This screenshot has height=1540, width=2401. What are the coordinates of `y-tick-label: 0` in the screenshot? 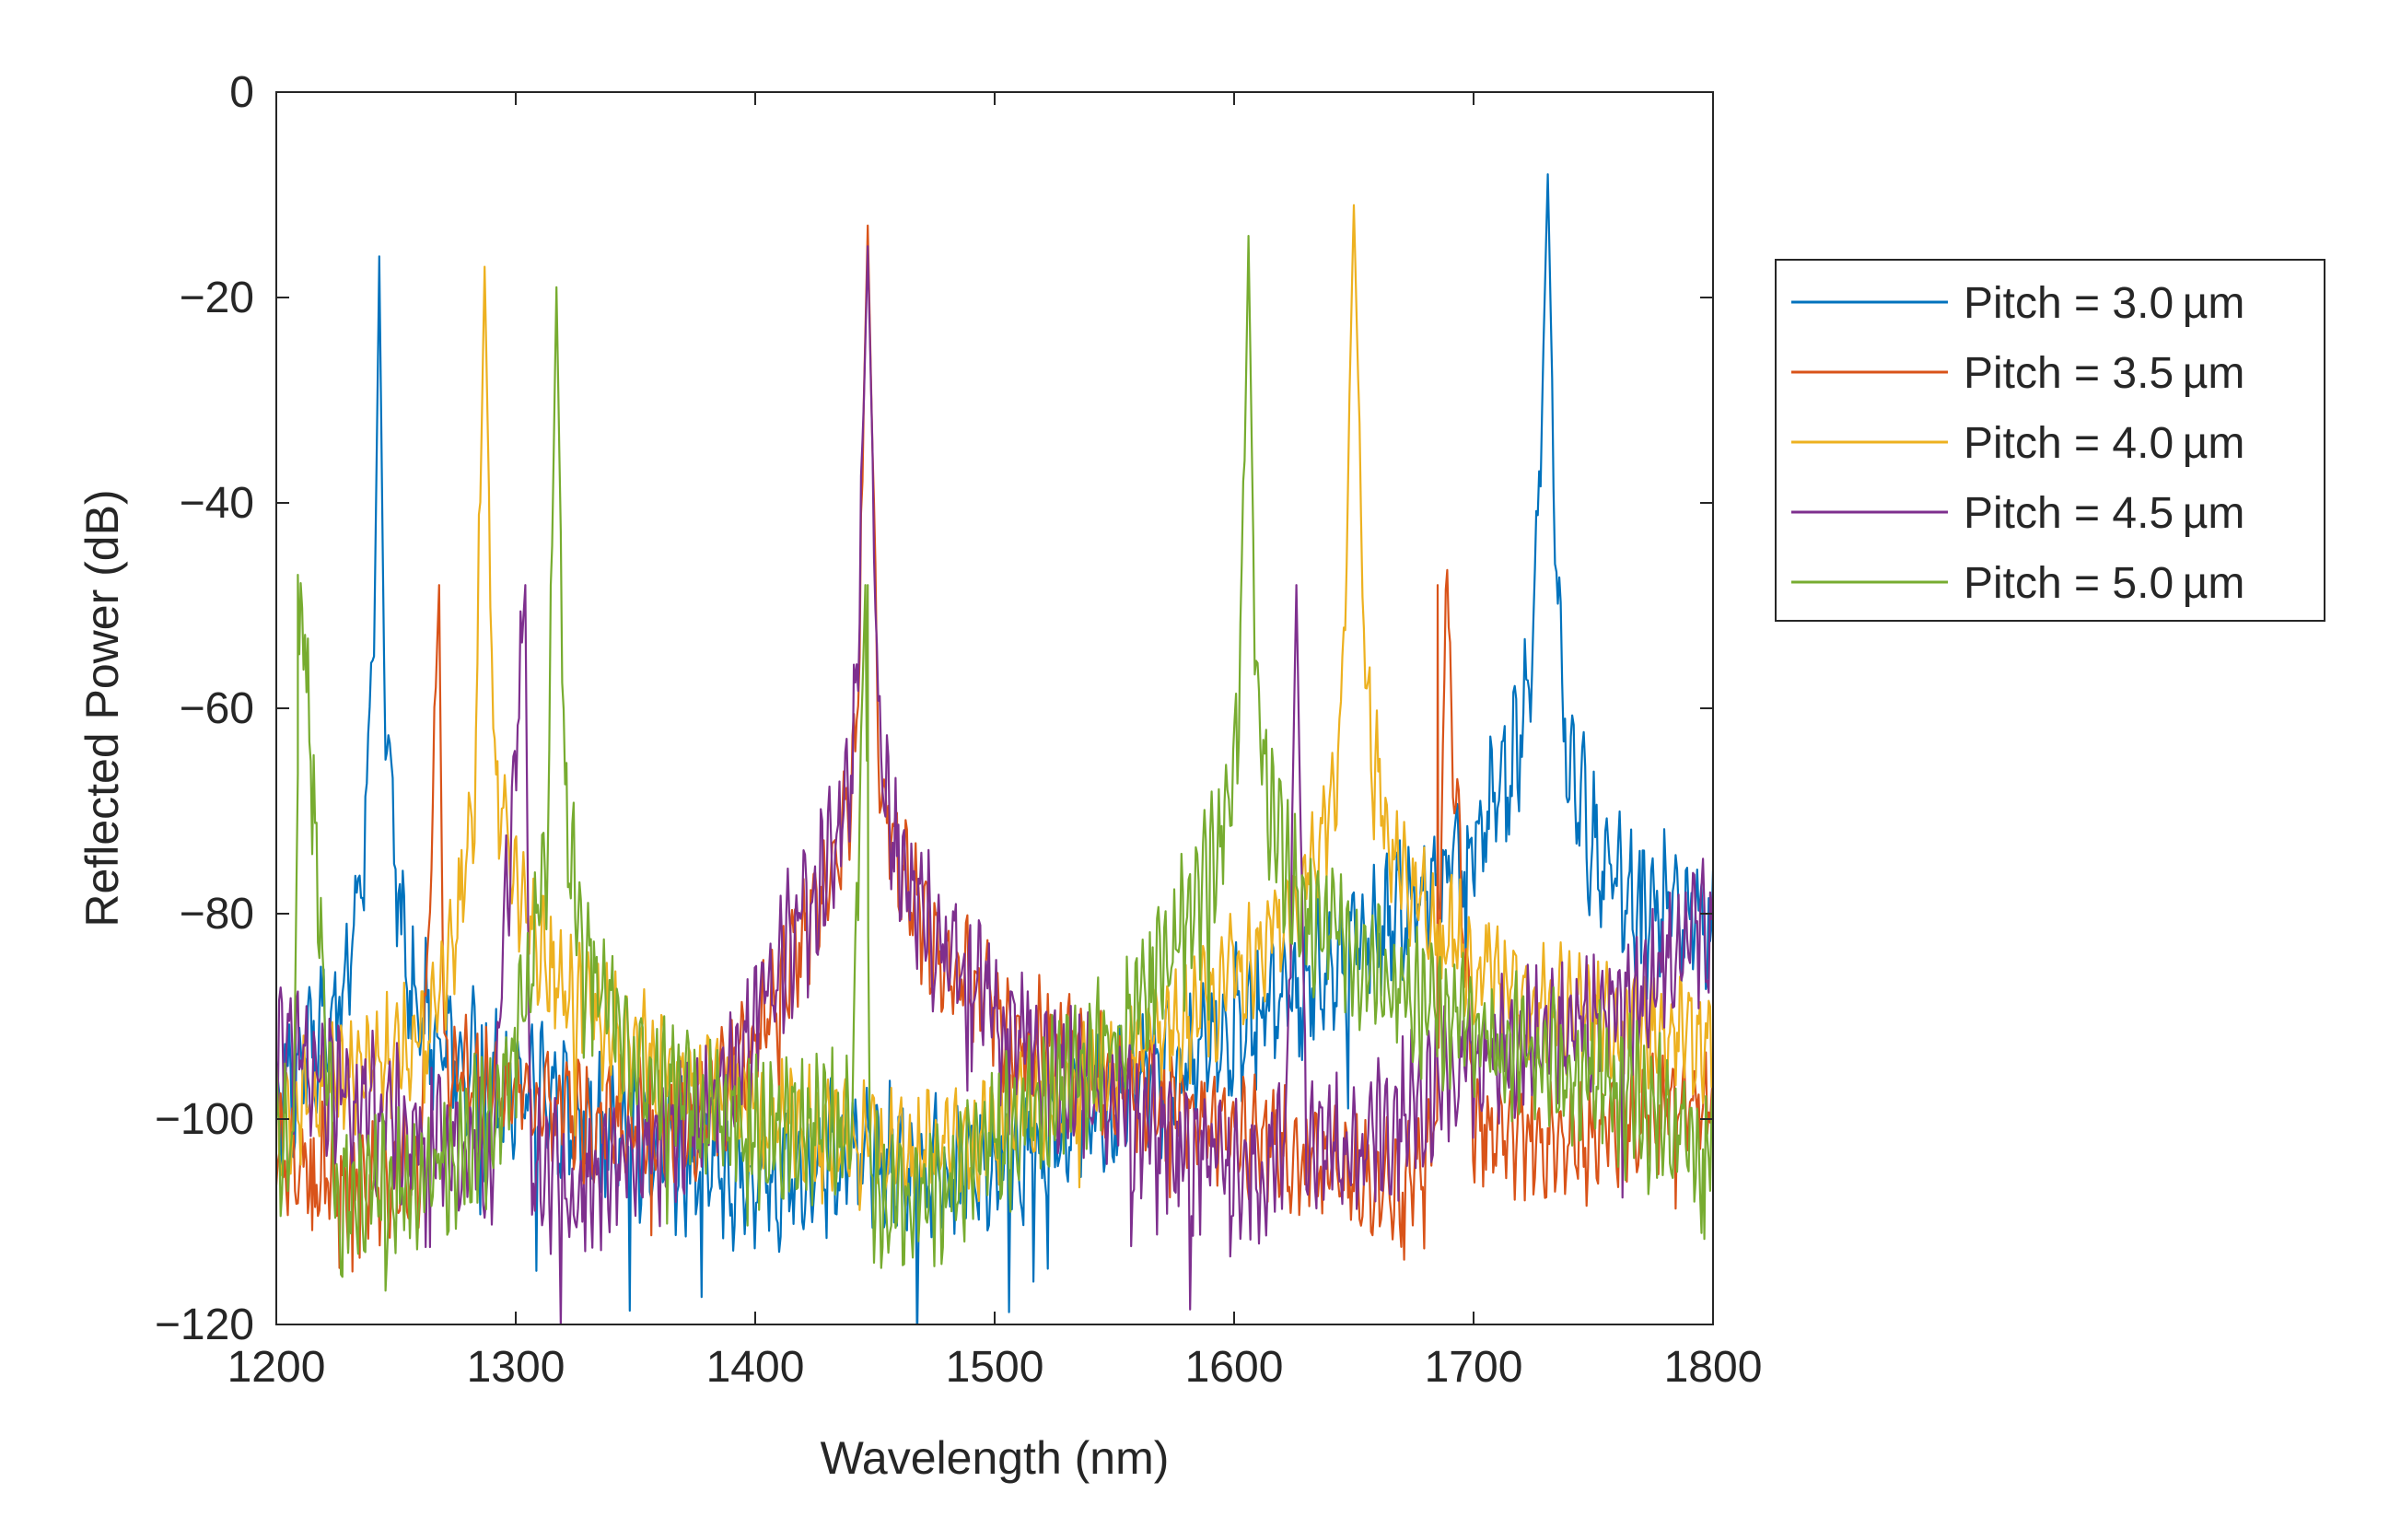 It's located at (241, 92).